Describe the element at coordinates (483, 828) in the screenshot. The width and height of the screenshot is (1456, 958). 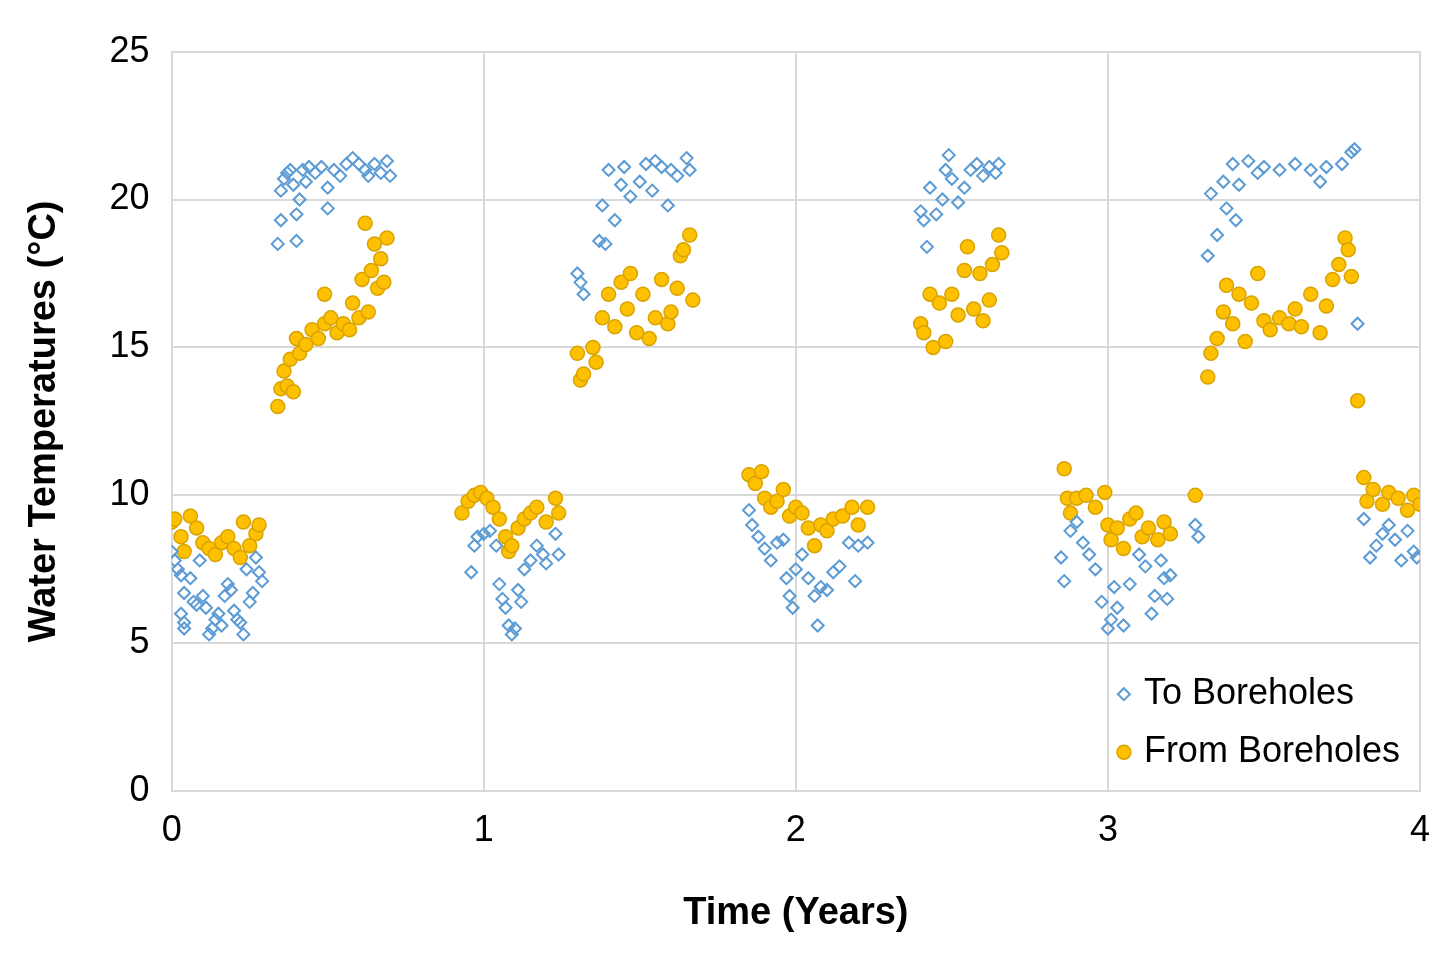
I see `x-tick-label: 1` at that location.